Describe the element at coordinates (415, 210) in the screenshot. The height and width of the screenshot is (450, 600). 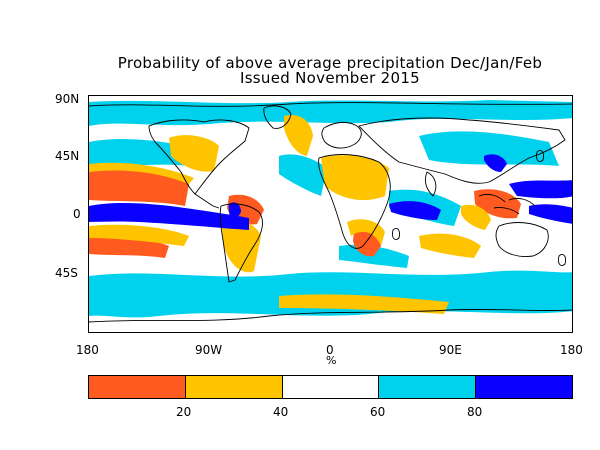
I see `shade-eafrica-blue` at that location.